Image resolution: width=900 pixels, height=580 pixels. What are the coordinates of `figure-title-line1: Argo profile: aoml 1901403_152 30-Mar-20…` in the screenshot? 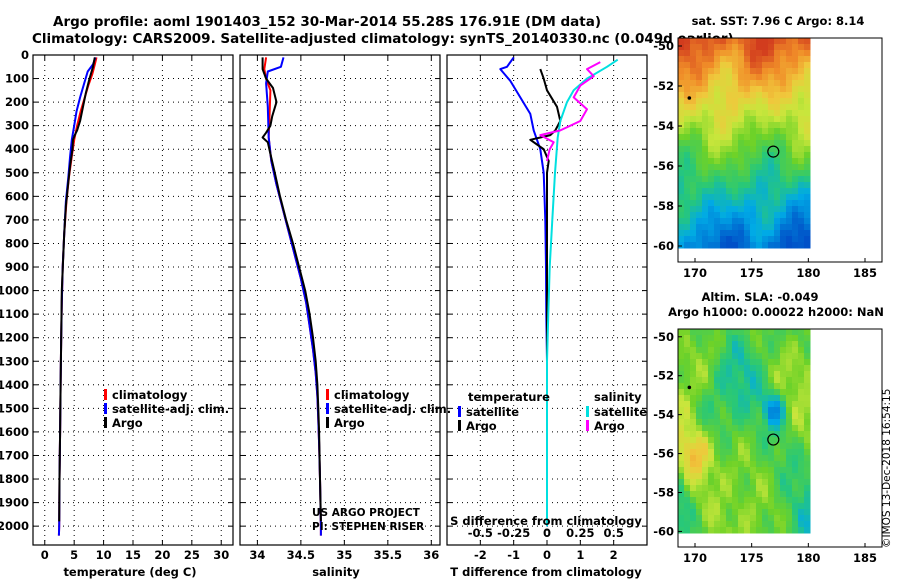 It's located at (327, 22).